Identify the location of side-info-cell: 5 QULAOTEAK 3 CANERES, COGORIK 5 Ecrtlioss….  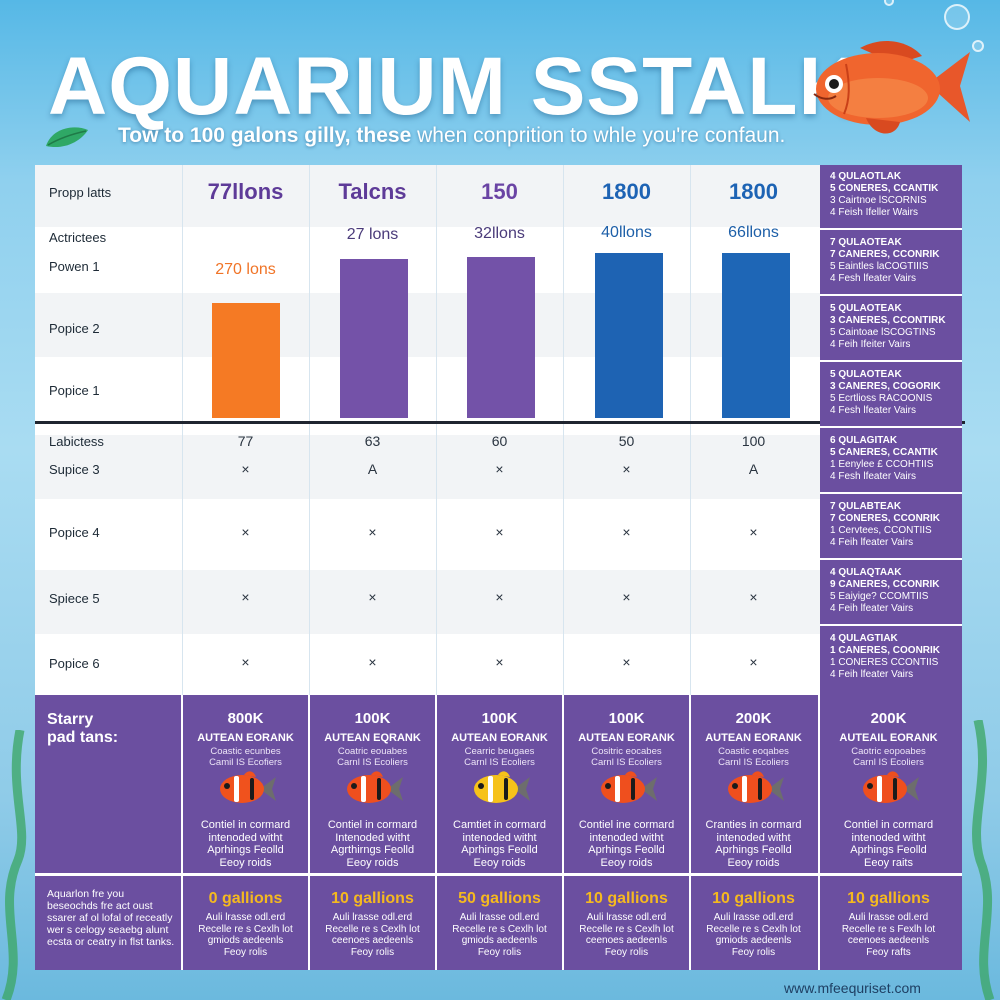
(891, 395).